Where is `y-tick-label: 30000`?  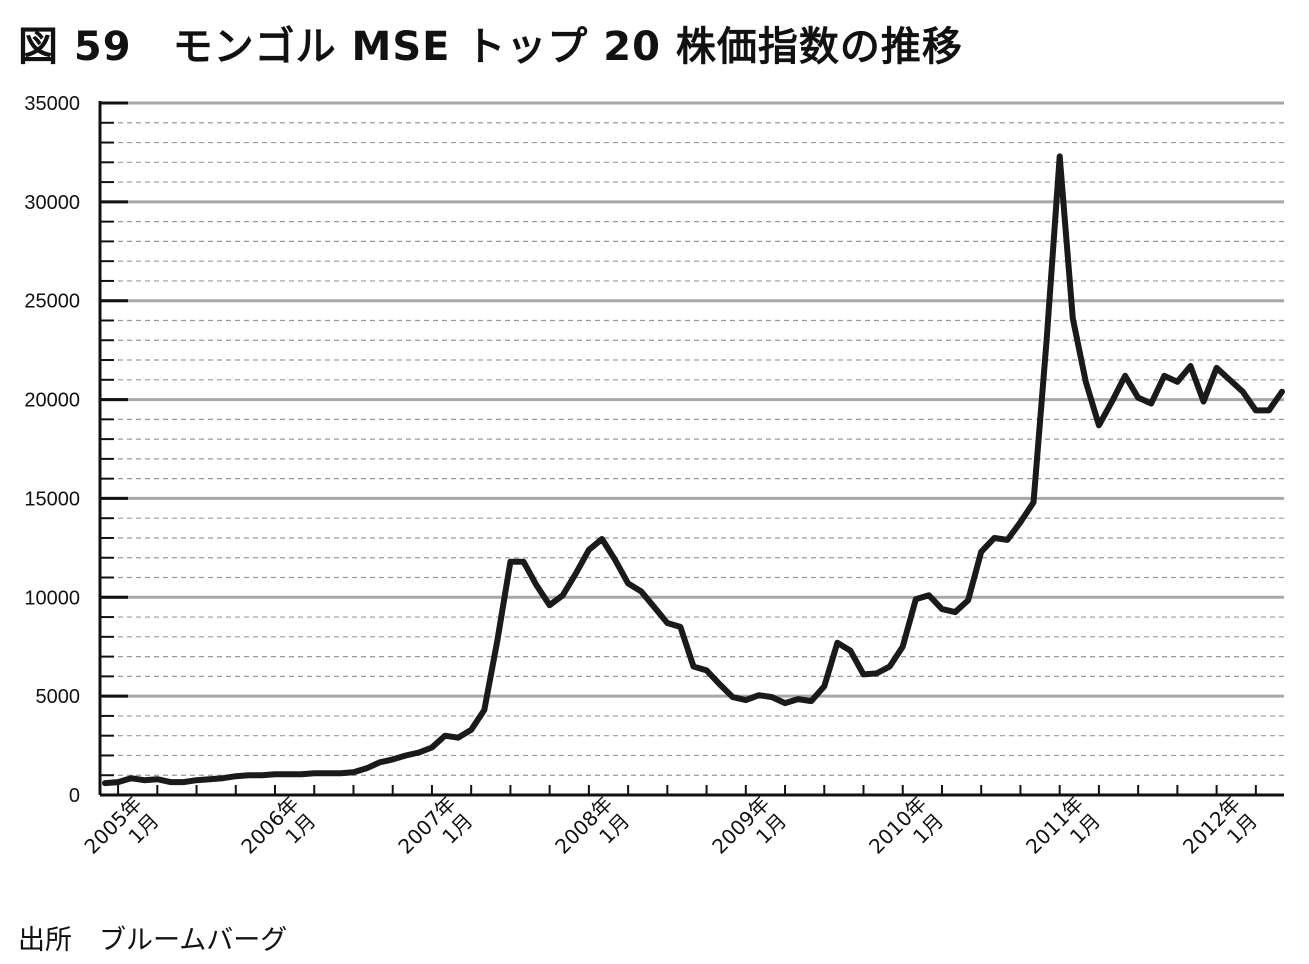 y-tick-label: 30000 is located at coordinates (52, 203).